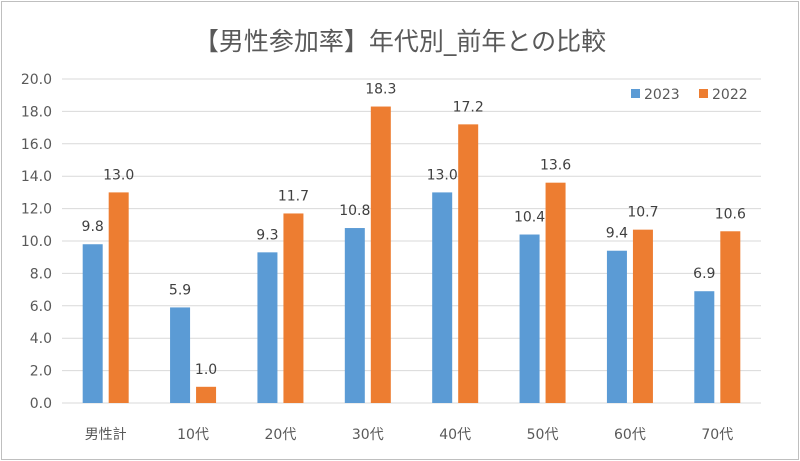 The width and height of the screenshot is (800, 461). I want to click on x-tick-label: 30代, so click(368, 435).